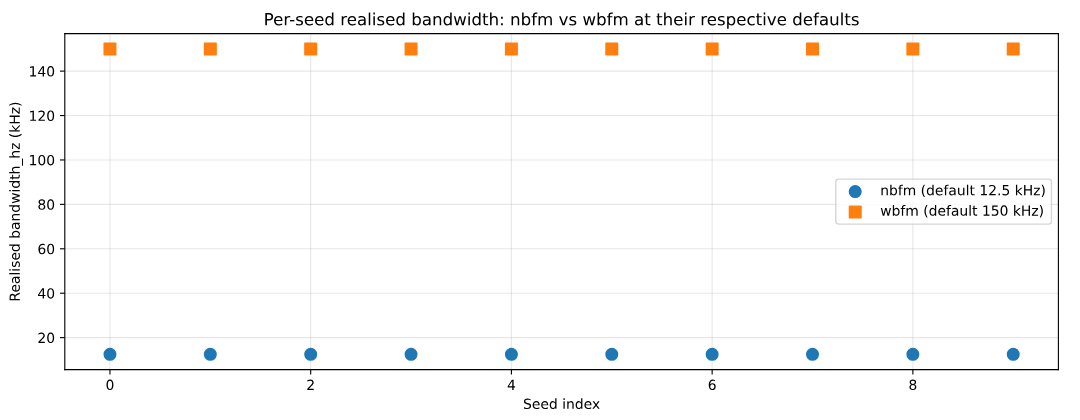  Describe the element at coordinates (46, 249) in the screenshot. I see `y-tick-label: 60` at that location.